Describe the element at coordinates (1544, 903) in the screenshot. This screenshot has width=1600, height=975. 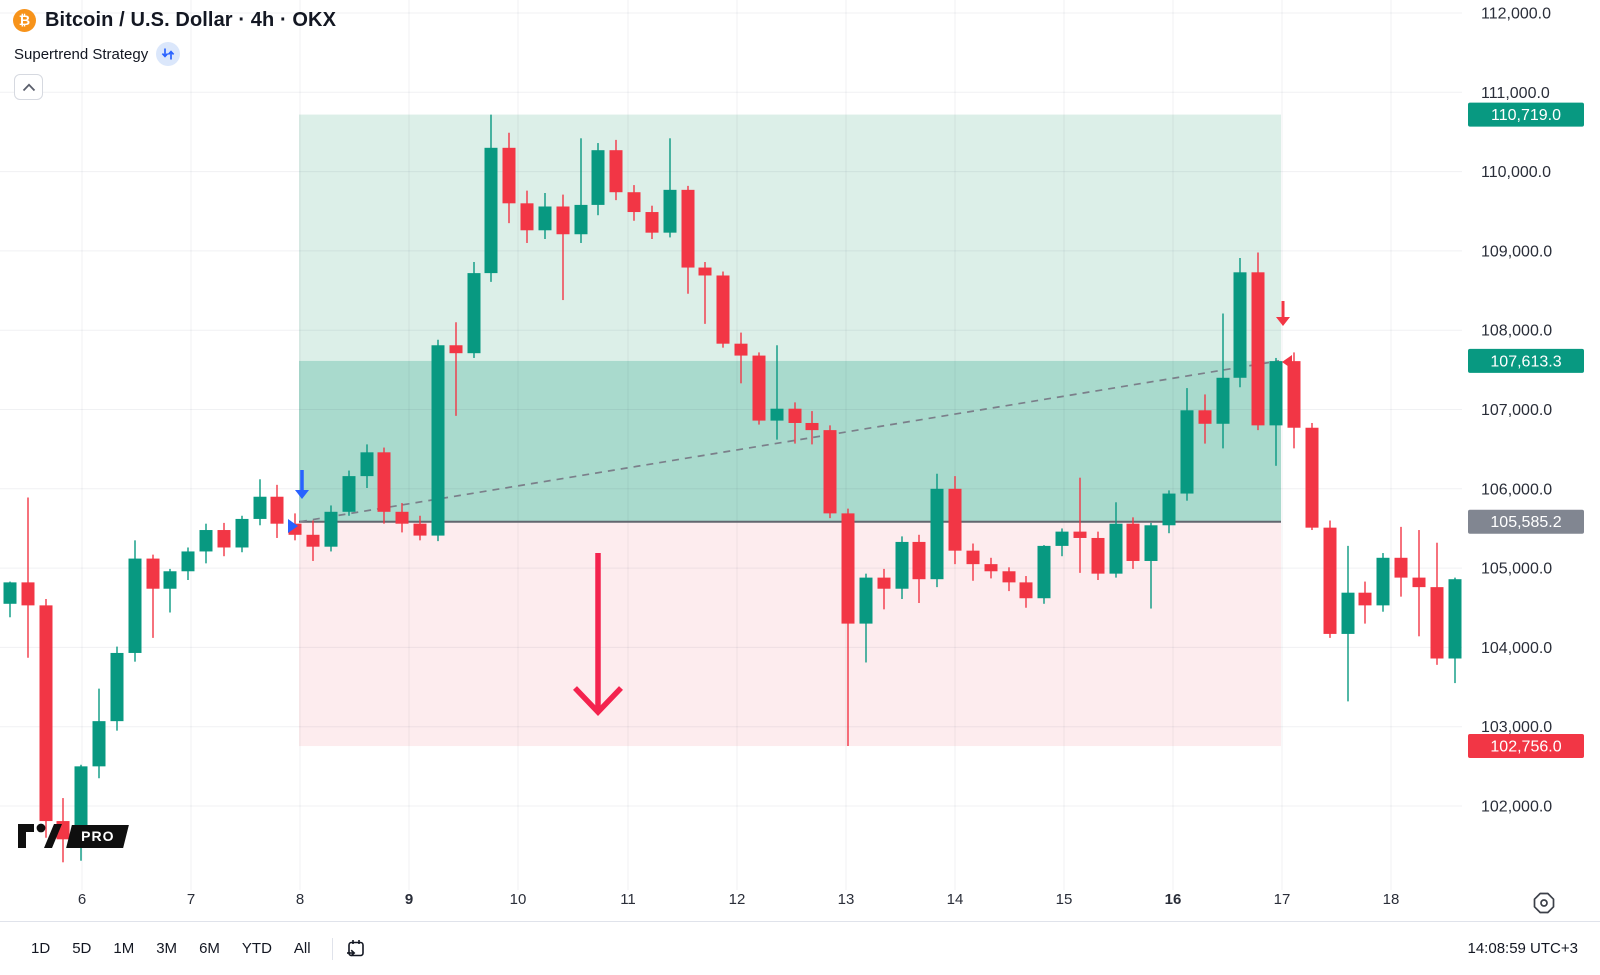
I see `chart-settings-button` at that location.